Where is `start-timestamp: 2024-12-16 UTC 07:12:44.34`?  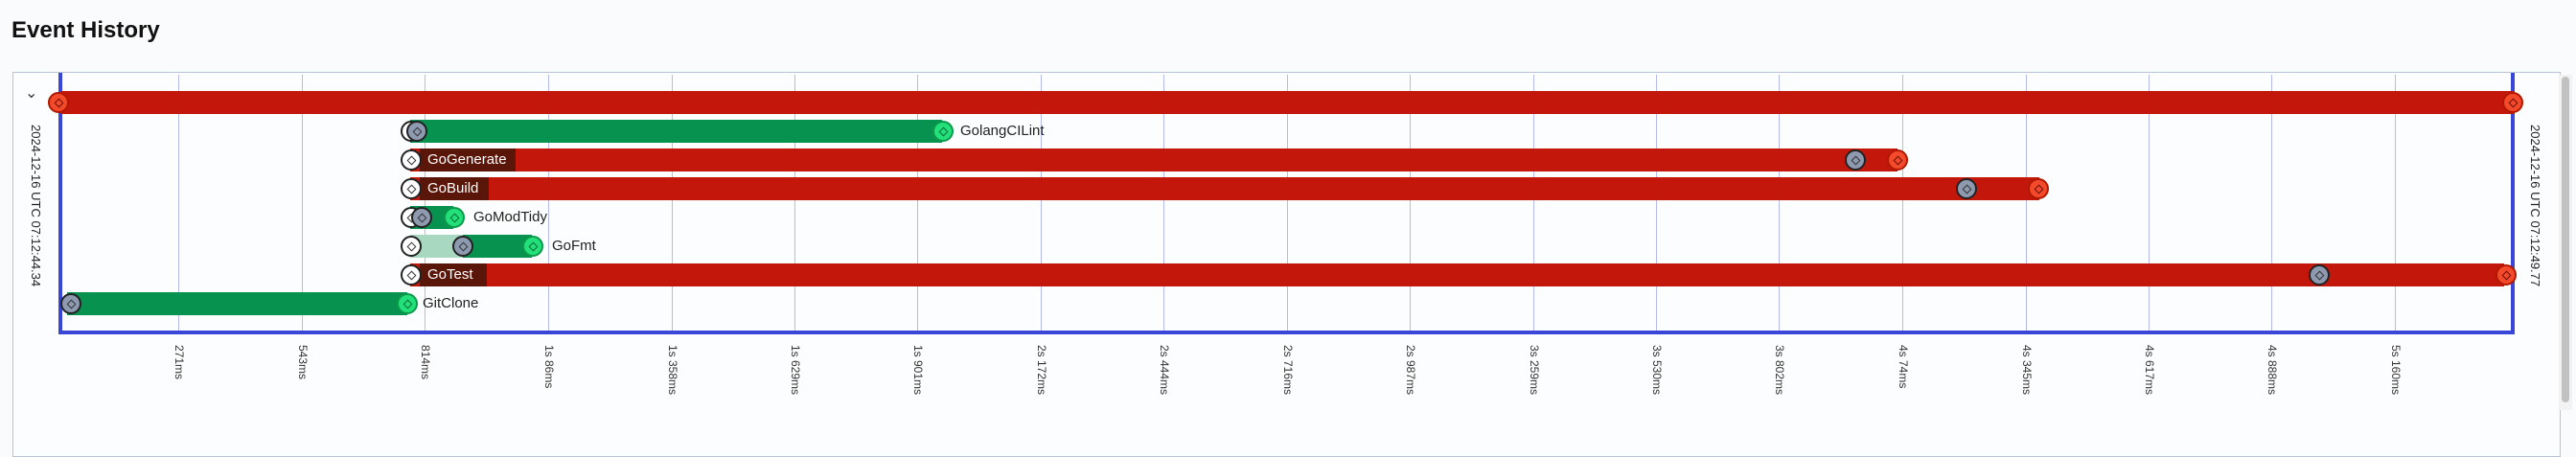 start-timestamp: 2024-12-16 UTC 07:12:44.34 is located at coordinates (36, 206).